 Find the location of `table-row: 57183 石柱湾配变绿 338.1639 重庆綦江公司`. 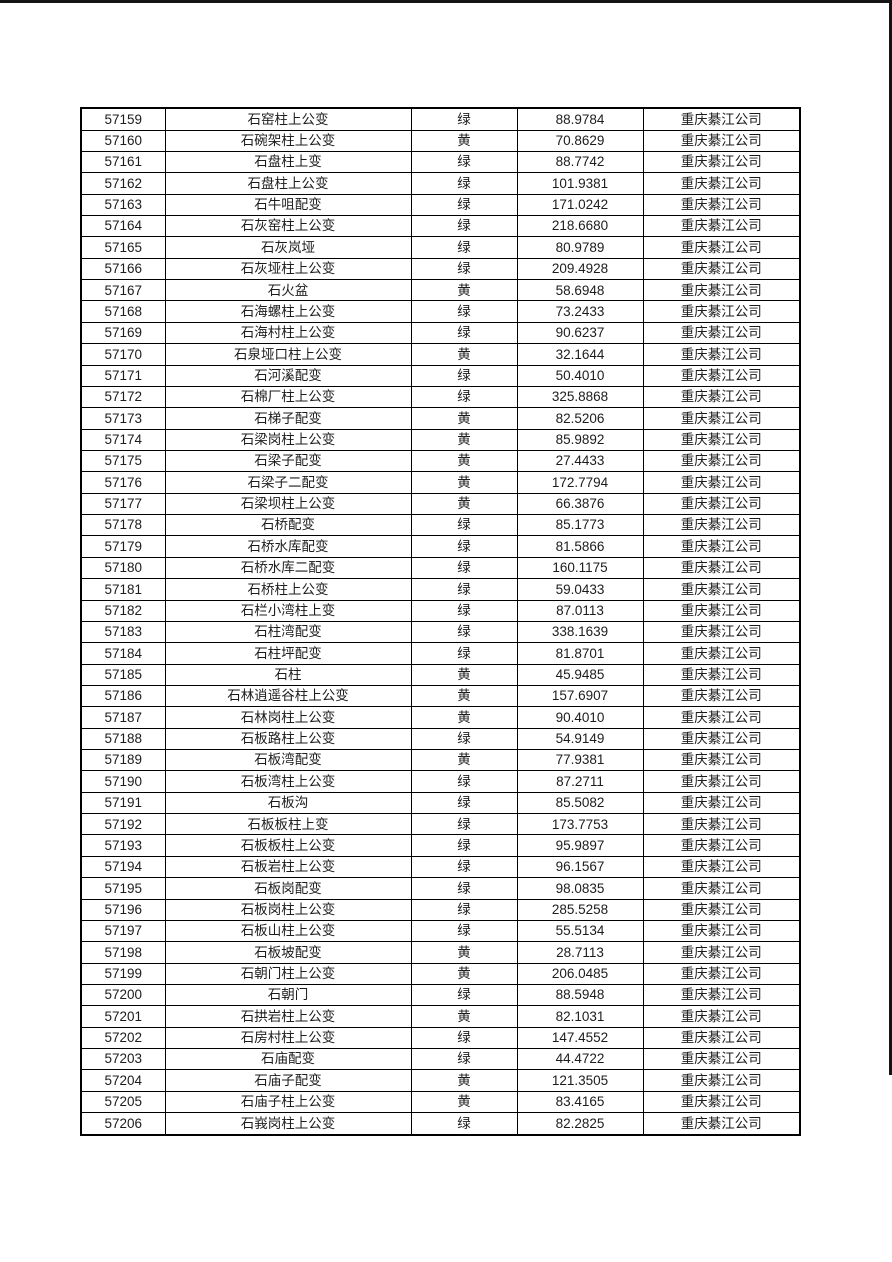

table-row: 57183 石柱湾配变绿 338.1639 重庆綦江公司 is located at coordinates (440, 632).